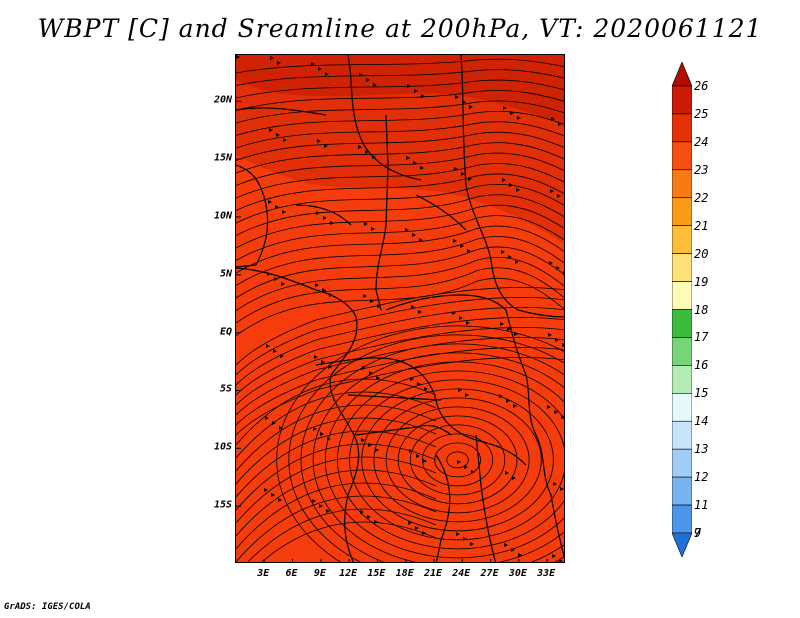 This screenshot has width=800, height=618. I want to click on lat-tick-label: 10S, so click(222, 447).